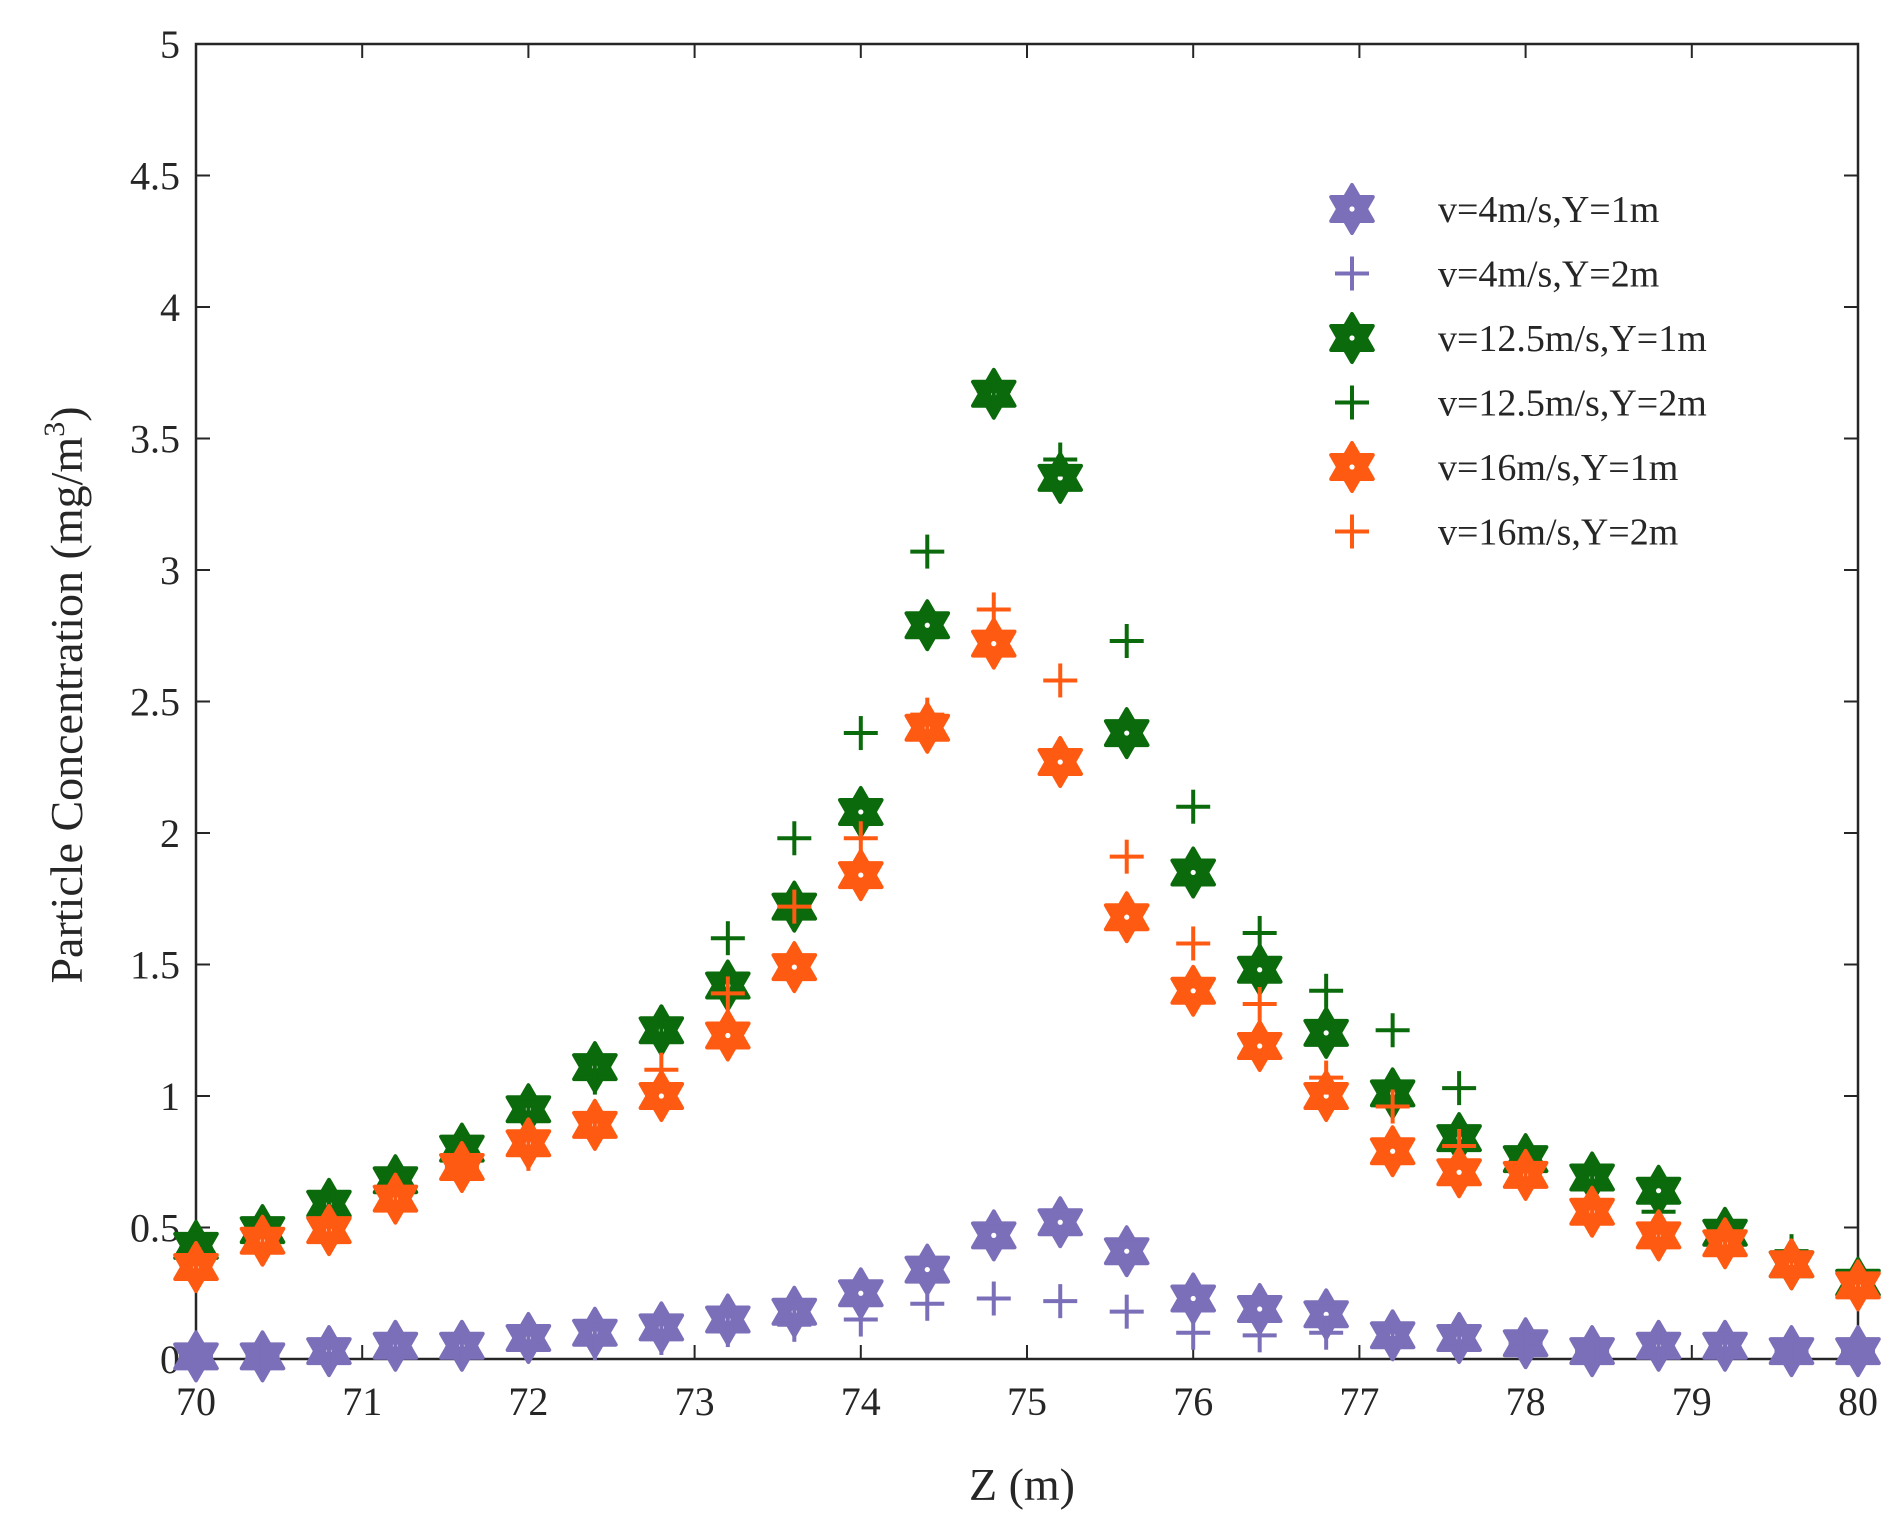 The height and width of the screenshot is (1518, 1896). What do you see at coordinates (1692, 1401) in the screenshot?
I see `x-tick-label: 79` at bounding box center [1692, 1401].